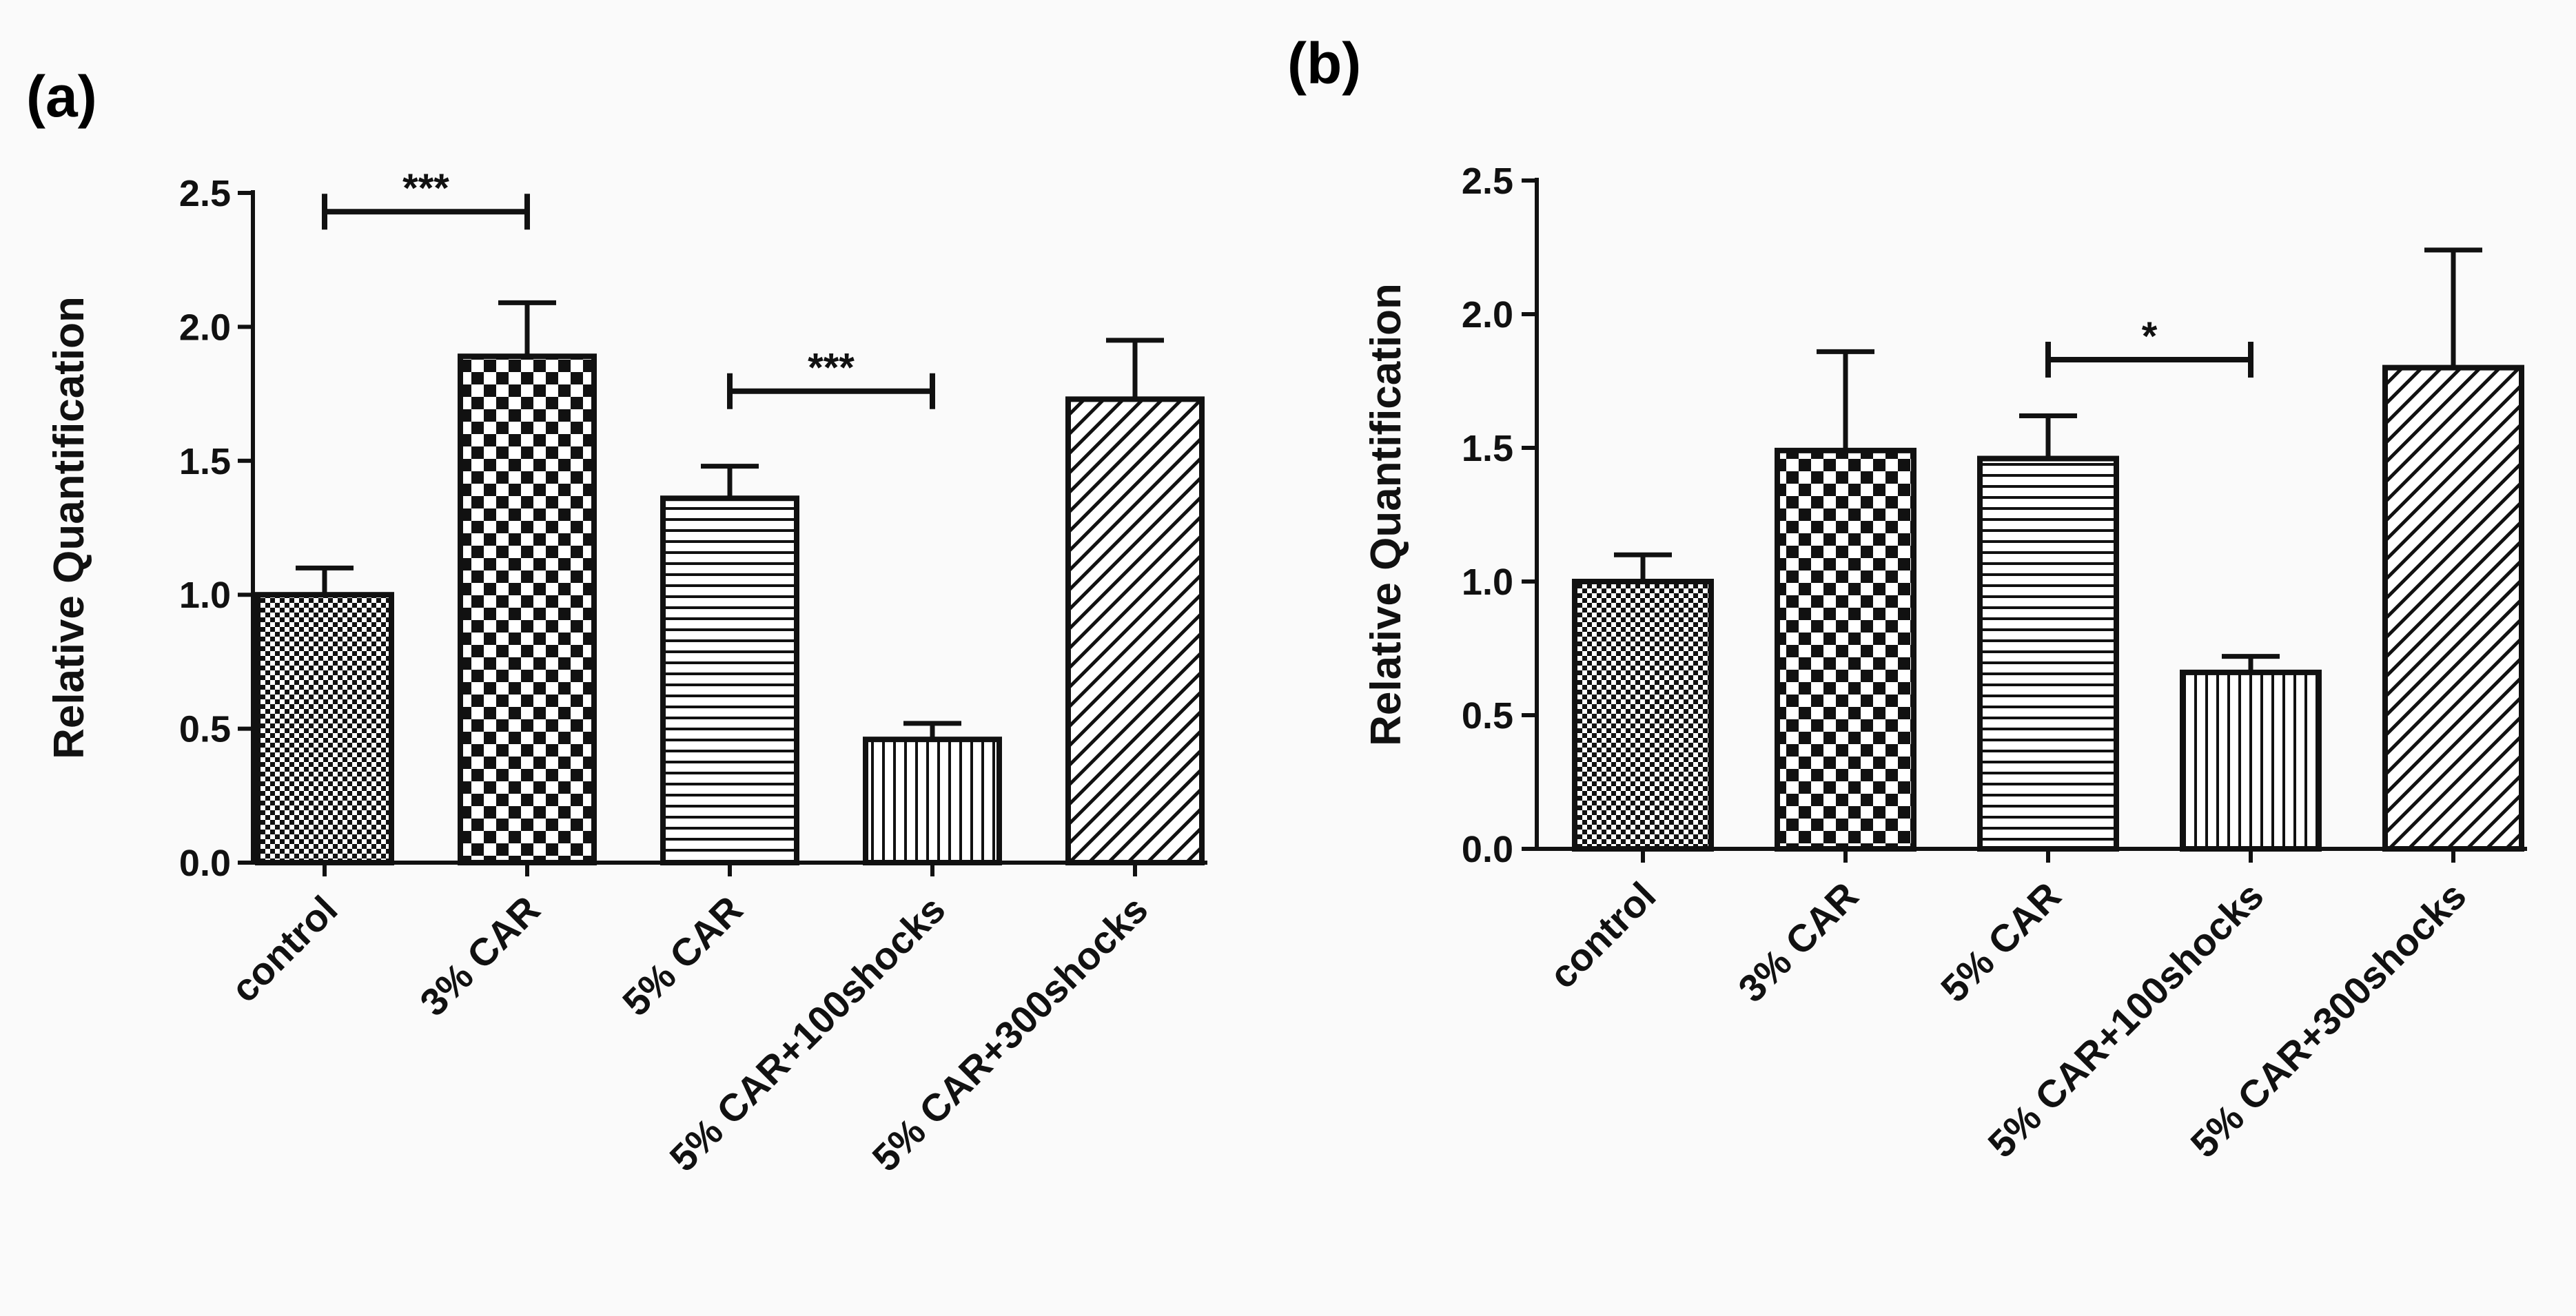 Image resolution: width=2576 pixels, height=1316 pixels. What do you see at coordinates (1324, 63) in the screenshot?
I see `panel-label-b: (b)` at bounding box center [1324, 63].